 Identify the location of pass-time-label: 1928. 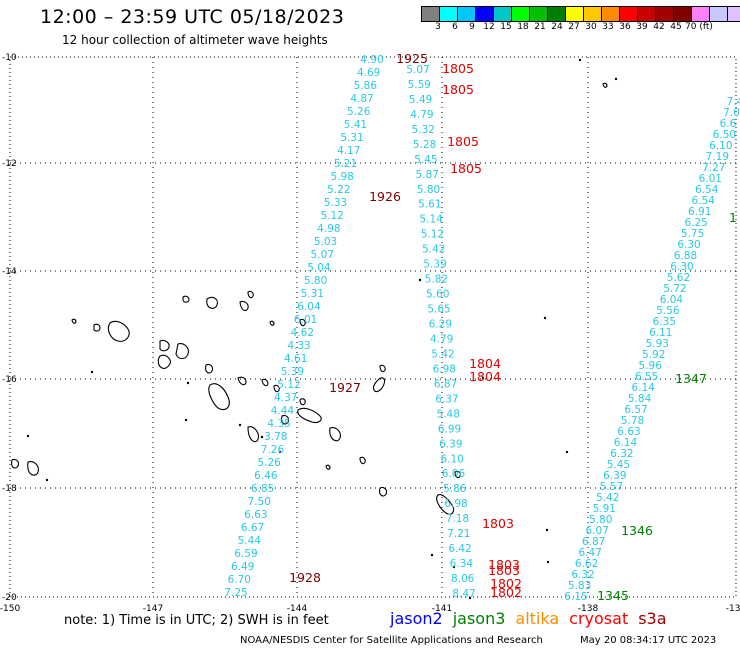
(305, 577).